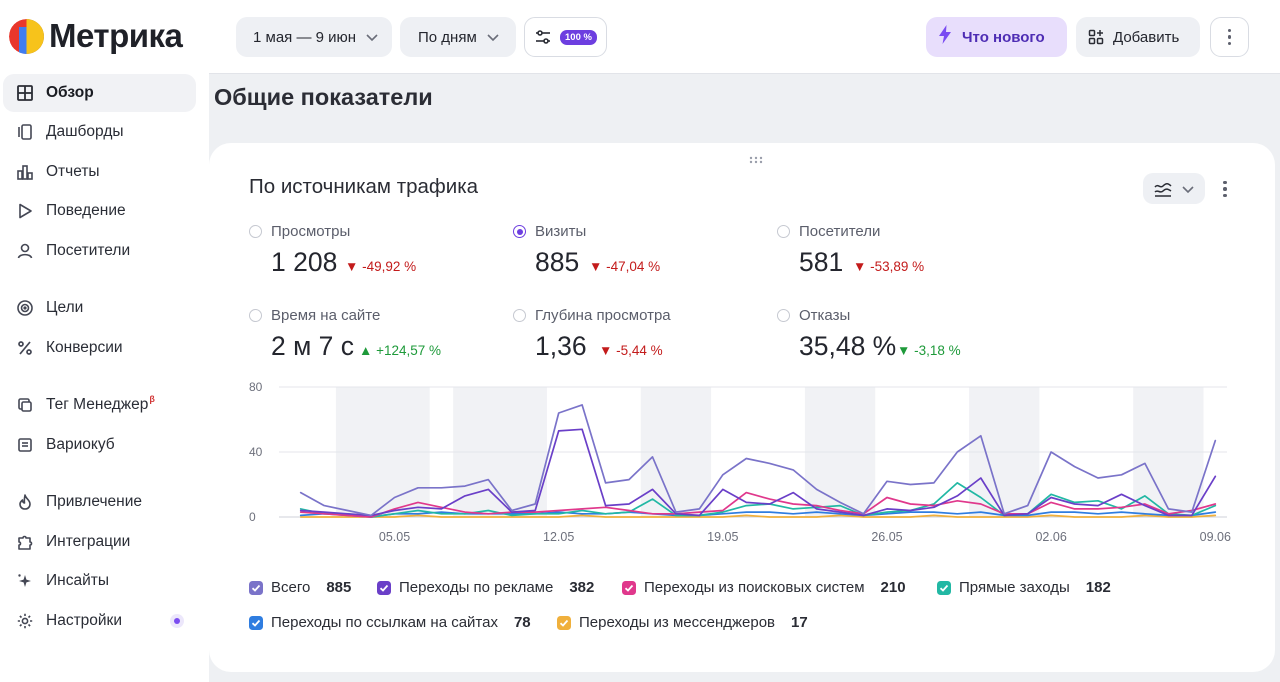 This screenshot has height=682, width=1280. I want to click on grouping-label: По дням, so click(447, 37).